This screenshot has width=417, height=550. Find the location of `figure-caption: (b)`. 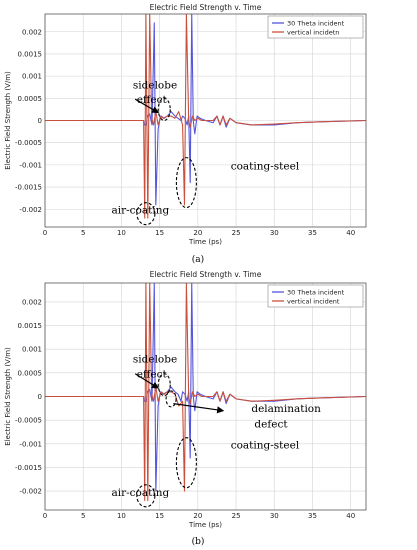

figure-caption: (b) is located at coordinates (198, 541).